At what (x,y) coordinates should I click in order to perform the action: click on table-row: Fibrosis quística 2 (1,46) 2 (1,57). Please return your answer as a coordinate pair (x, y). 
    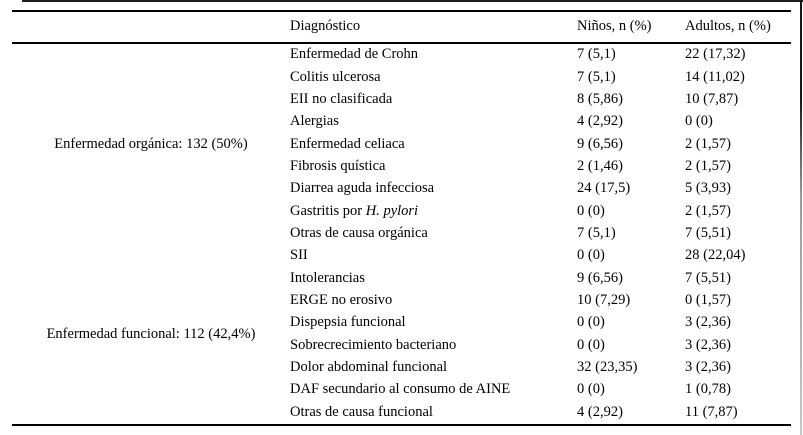
    Looking at the image, I should click on (401, 167).